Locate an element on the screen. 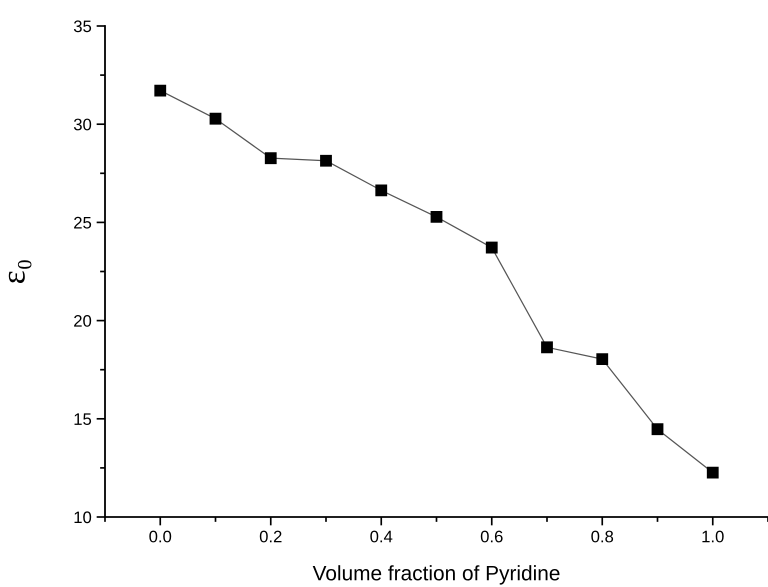 The height and width of the screenshot is (587, 768). y-tick-label: 20 is located at coordinates (83, 321).